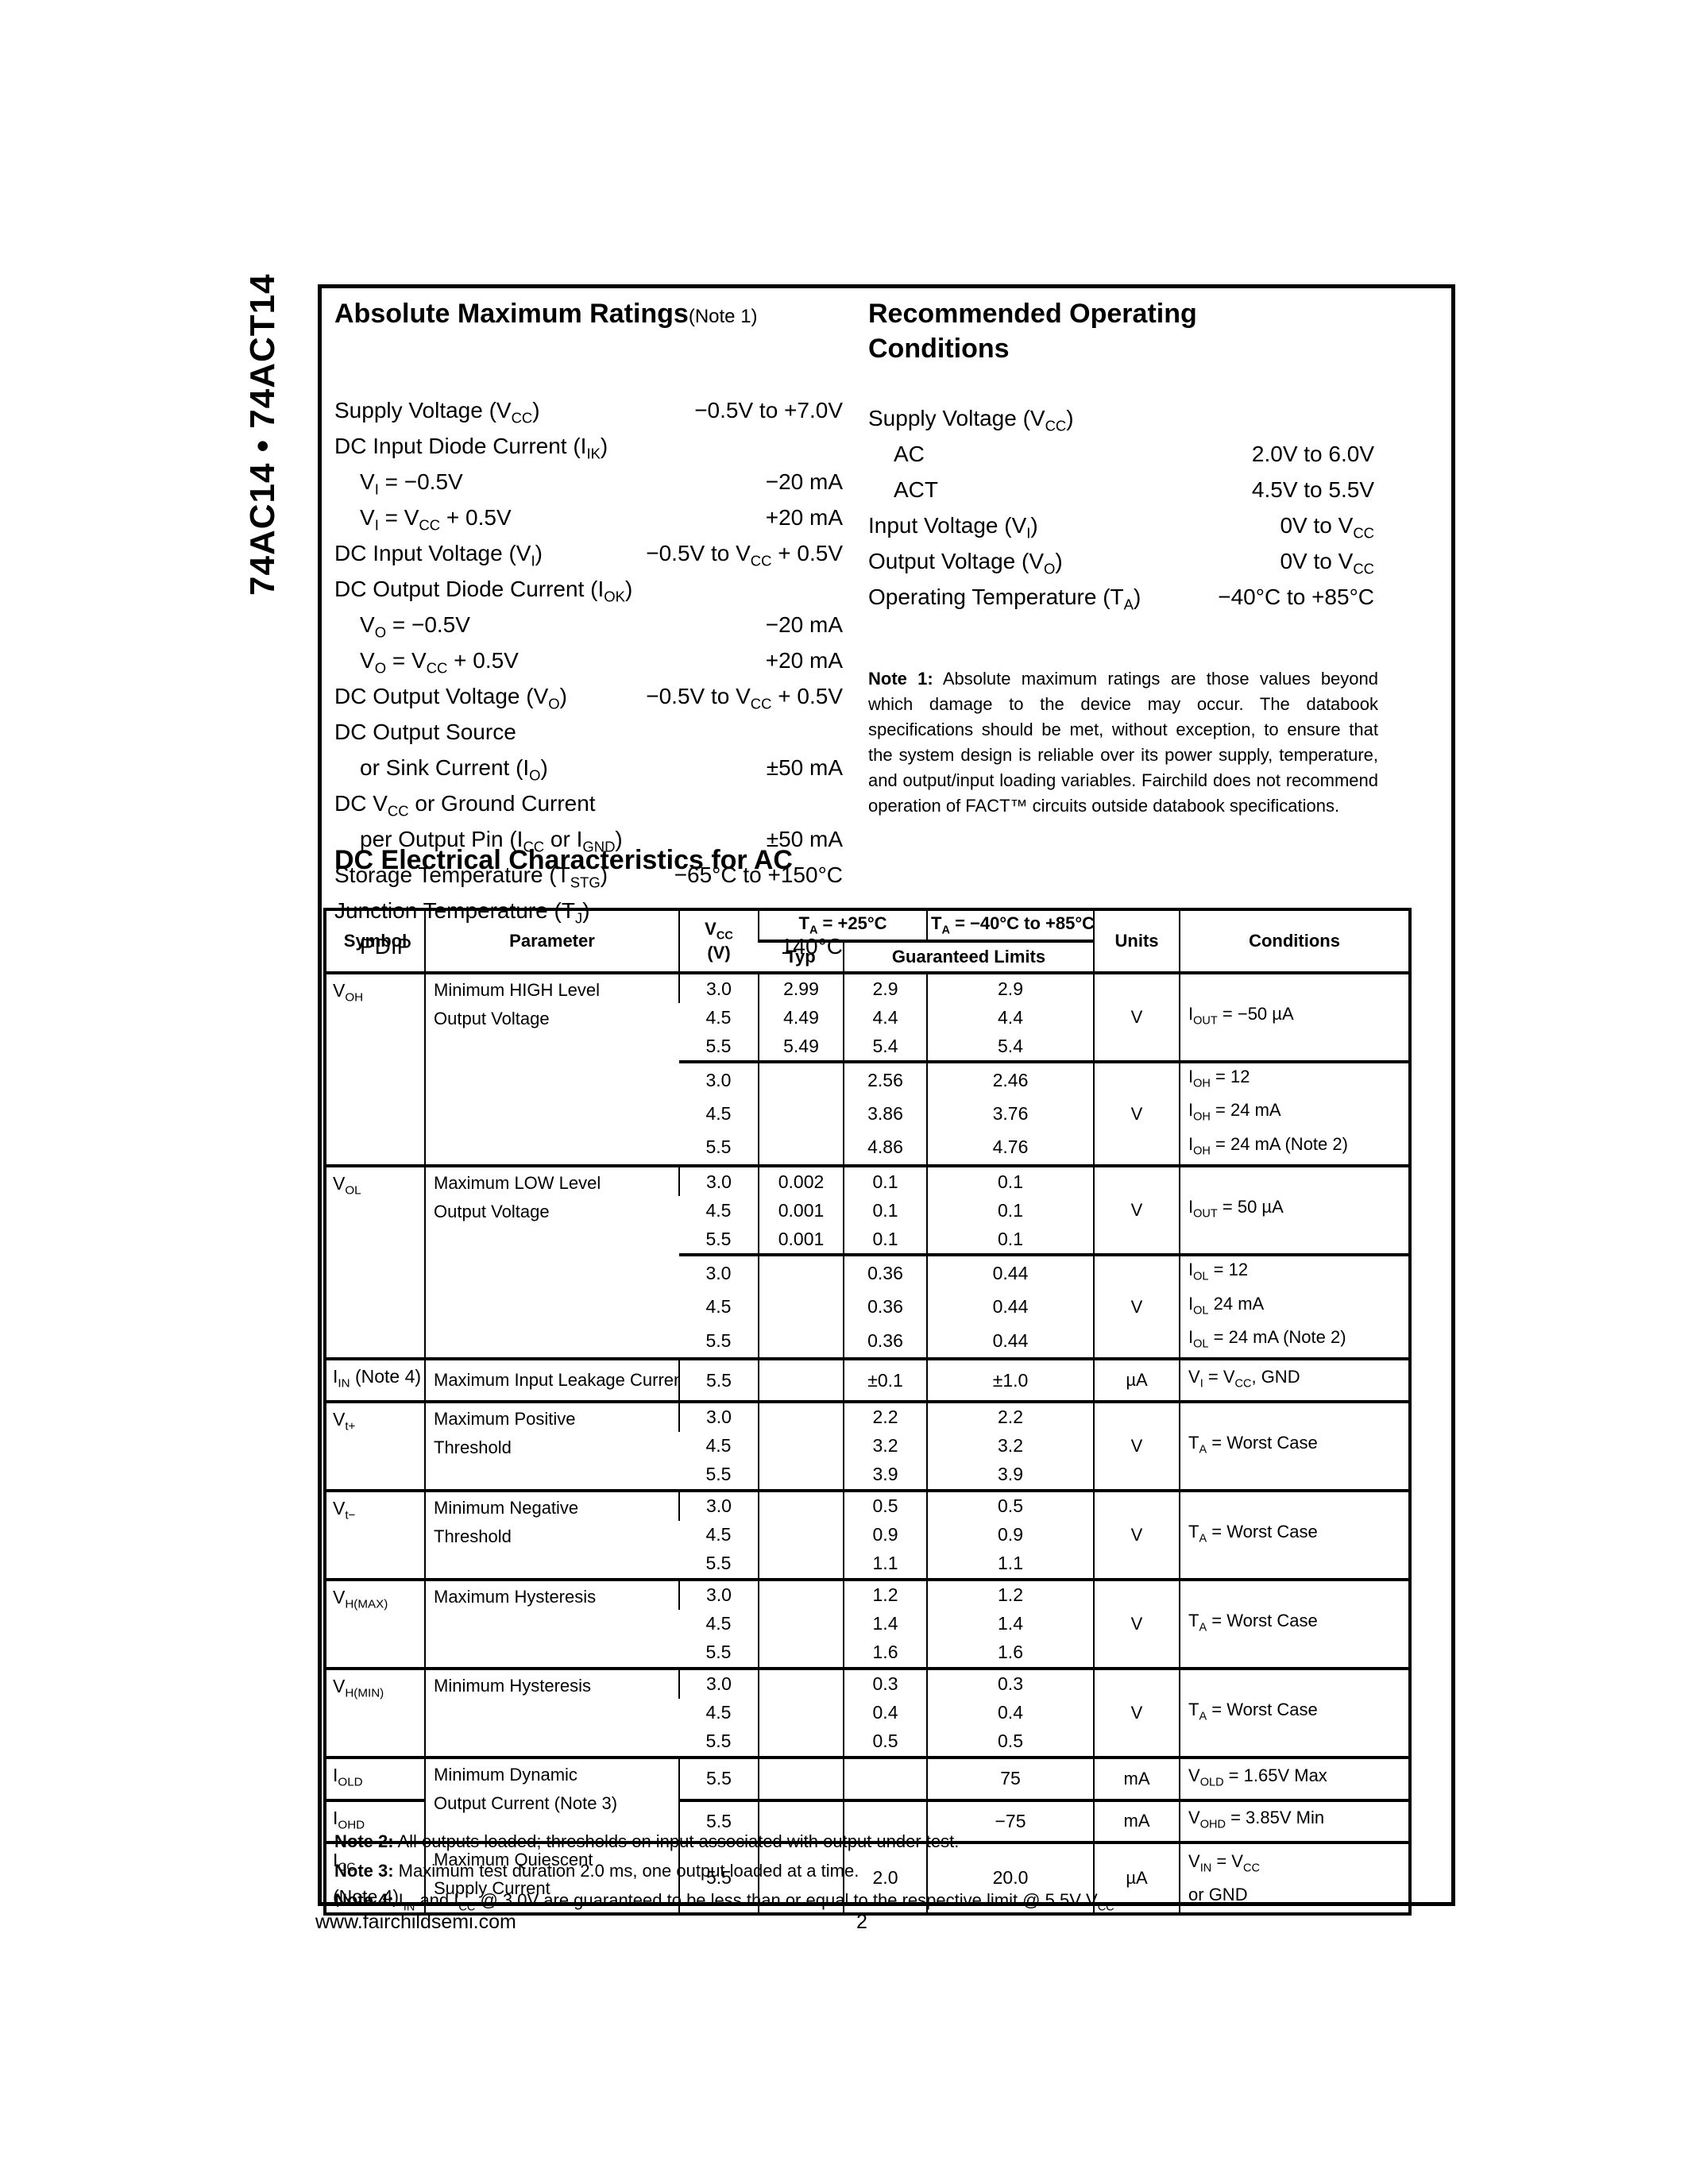  What do you see at coordinates (768, 410) in the screenshot?
I see `abs-max-item-value: −0.5V to +7.0V` at bounding box center [768, 410].